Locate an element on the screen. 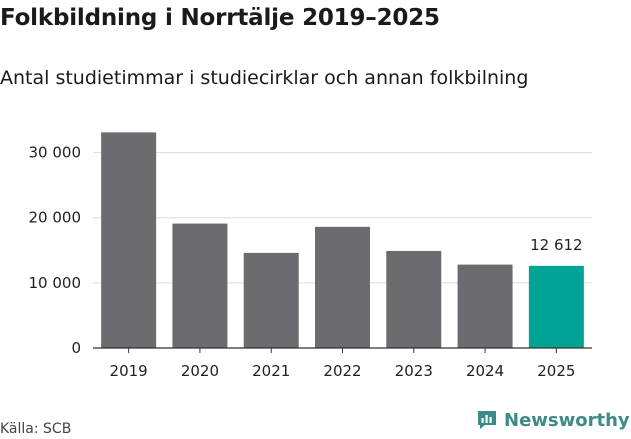 Image resolution: width=631 pixels, height=439 pixels. bar-2024 is located at coordinates (485, 306).